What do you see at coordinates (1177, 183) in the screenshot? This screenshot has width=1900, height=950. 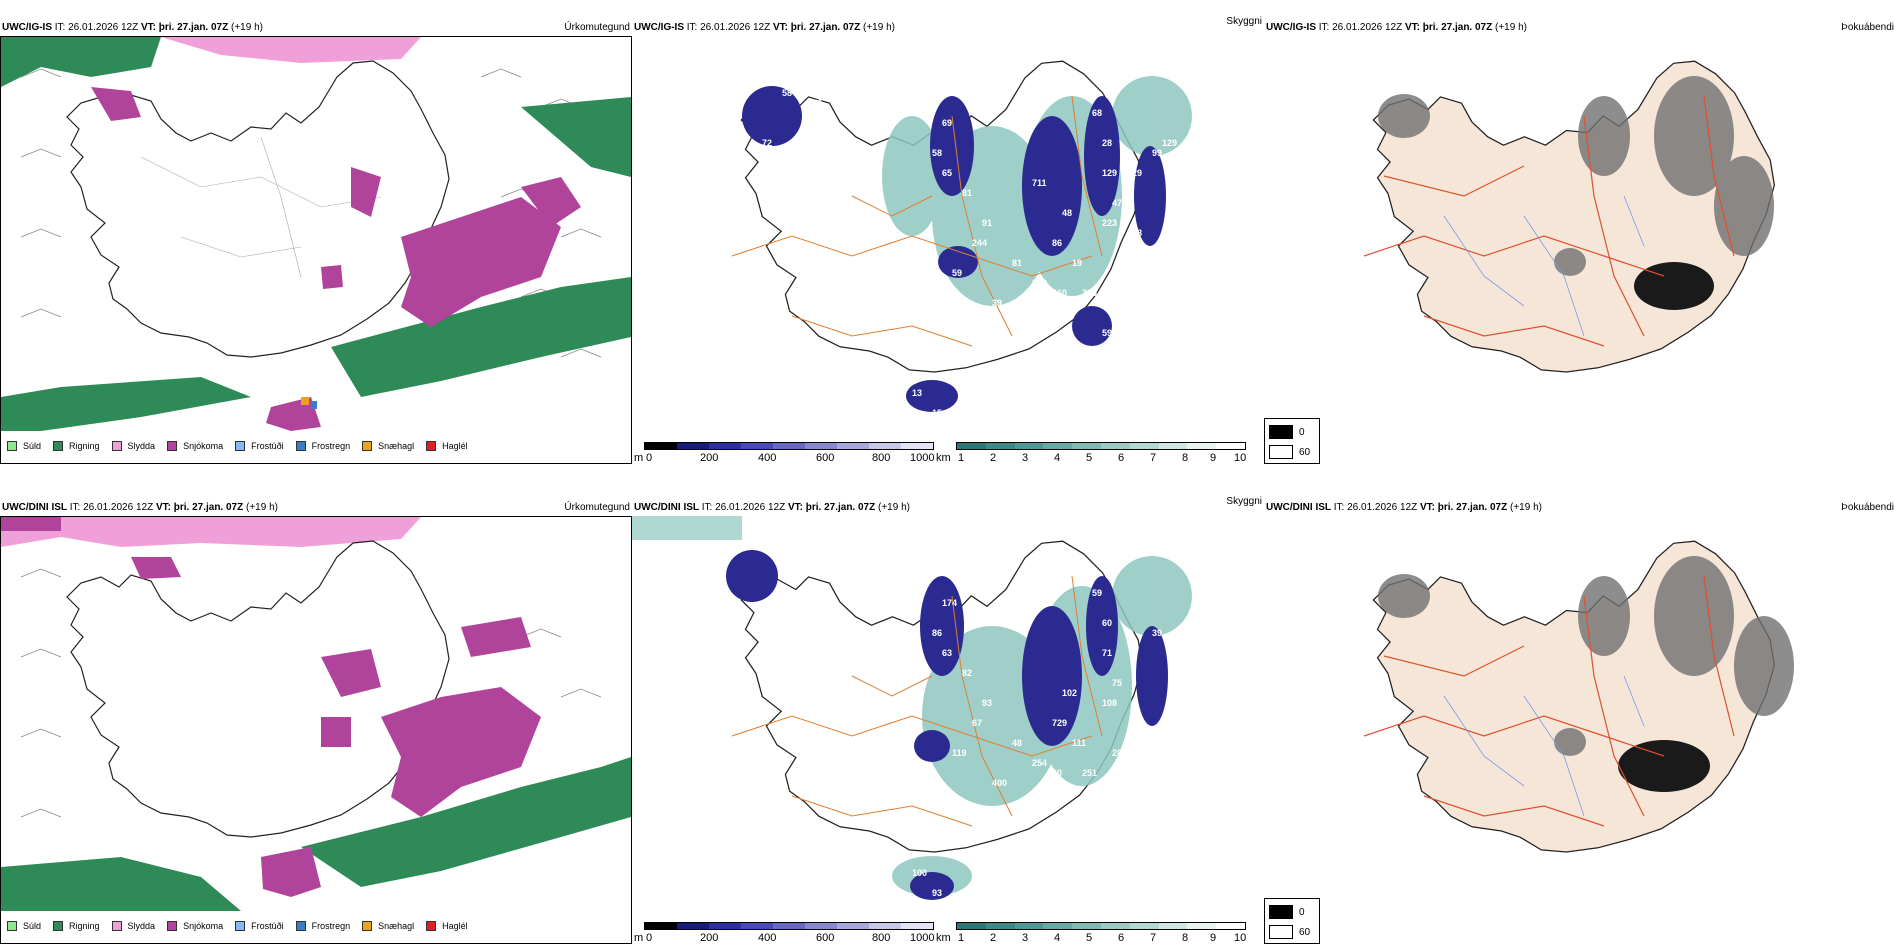 I see `visibility-value-label: 74` at bounding box center [1177, 183].